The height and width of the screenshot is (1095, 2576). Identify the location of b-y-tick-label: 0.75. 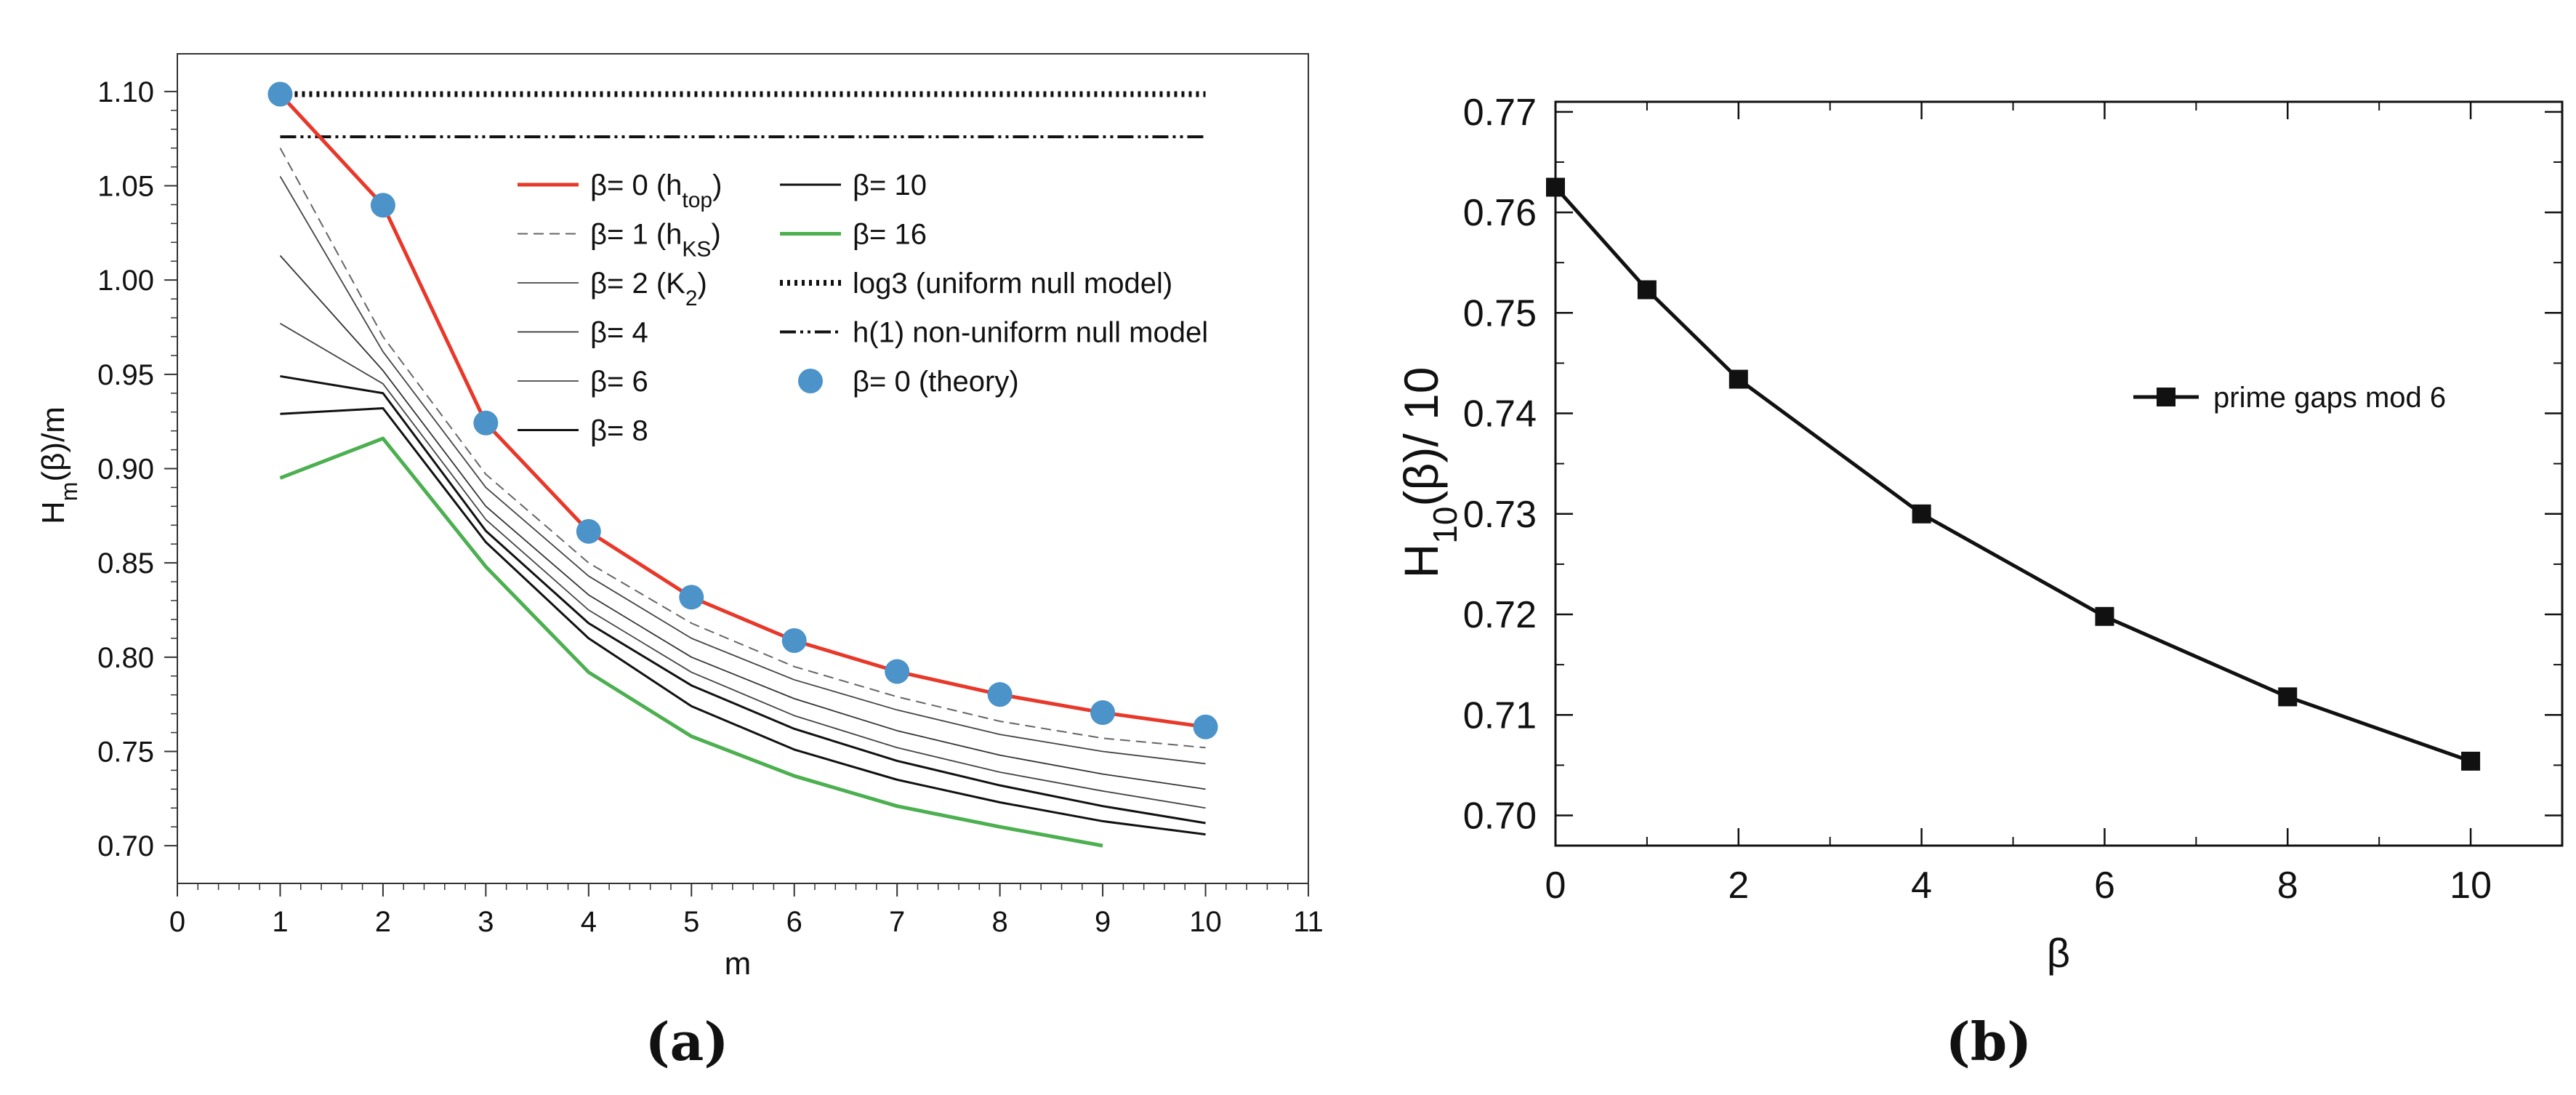
(1500, 313).